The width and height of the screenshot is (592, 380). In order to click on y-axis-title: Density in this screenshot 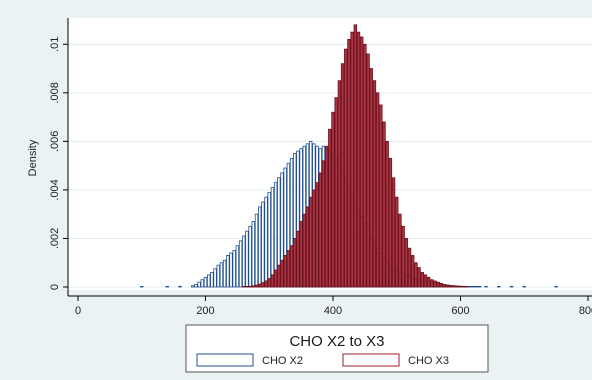, I will do `click(33, 157)`.